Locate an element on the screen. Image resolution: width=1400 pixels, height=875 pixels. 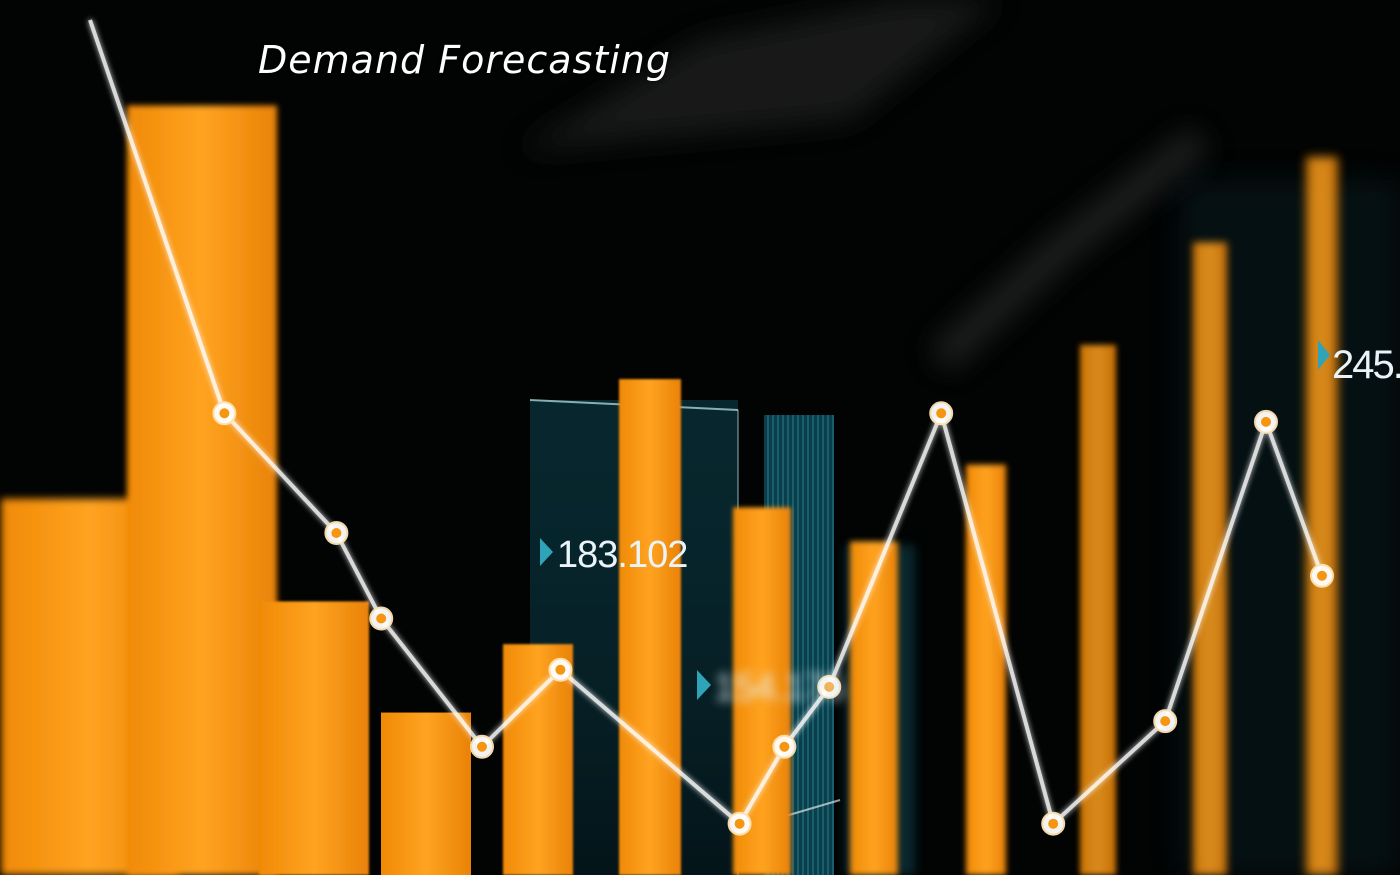
data-label-1: 183.102 is located at coordinates (614, 555).